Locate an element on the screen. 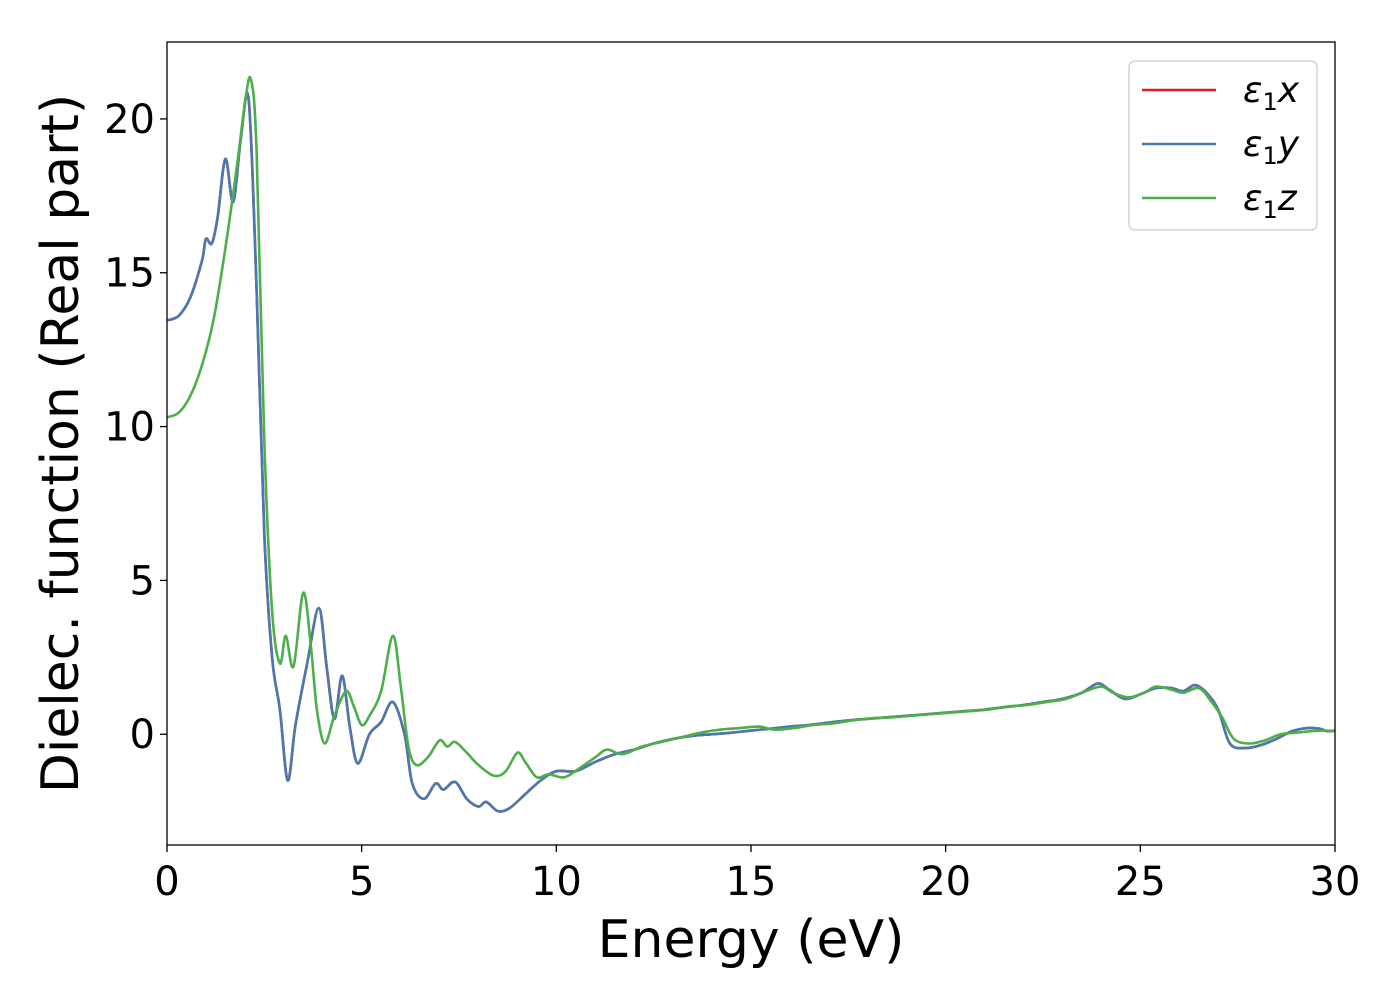  x-tick-label: 15 is located at coordinates (751, 882).